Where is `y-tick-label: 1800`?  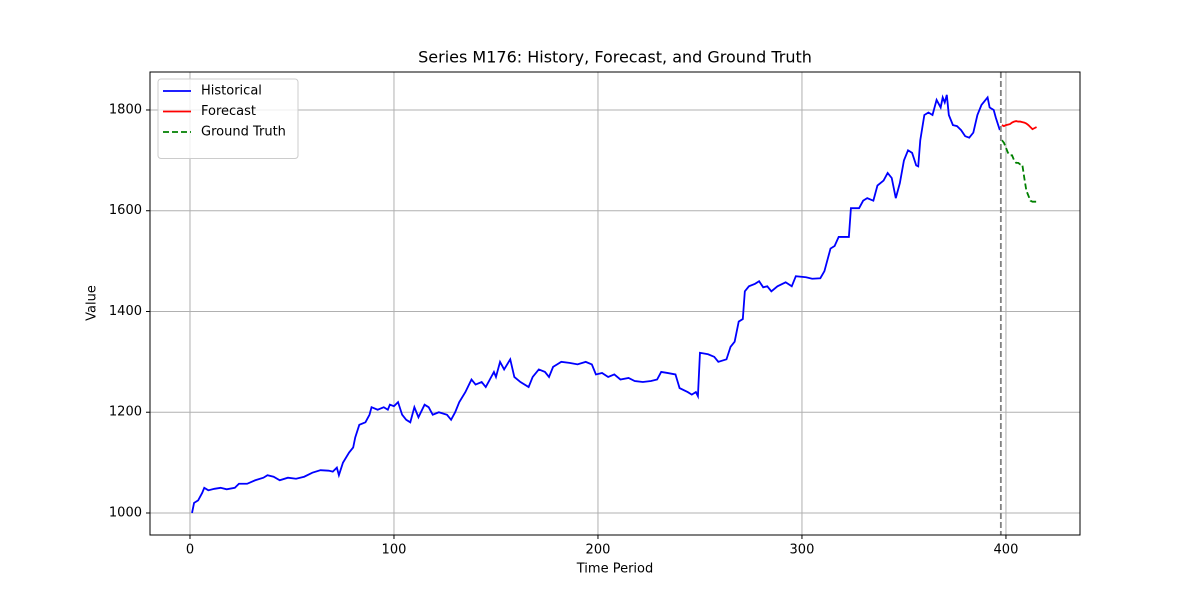 y-tick-label: 1800 is located at coordinates (125, 109).